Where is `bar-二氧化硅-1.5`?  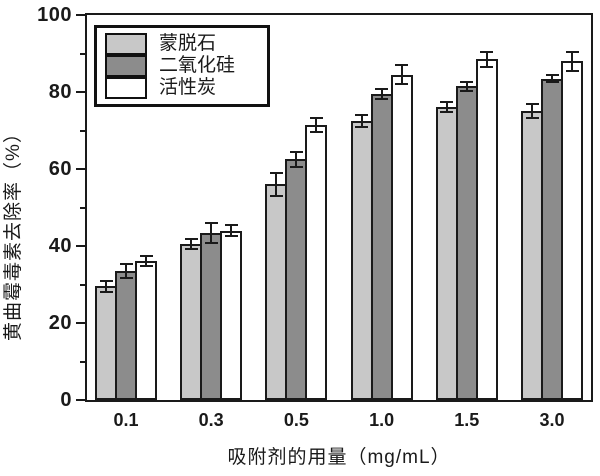
bar-二氧化硅-1.5 is located at coordinates (466, 243).